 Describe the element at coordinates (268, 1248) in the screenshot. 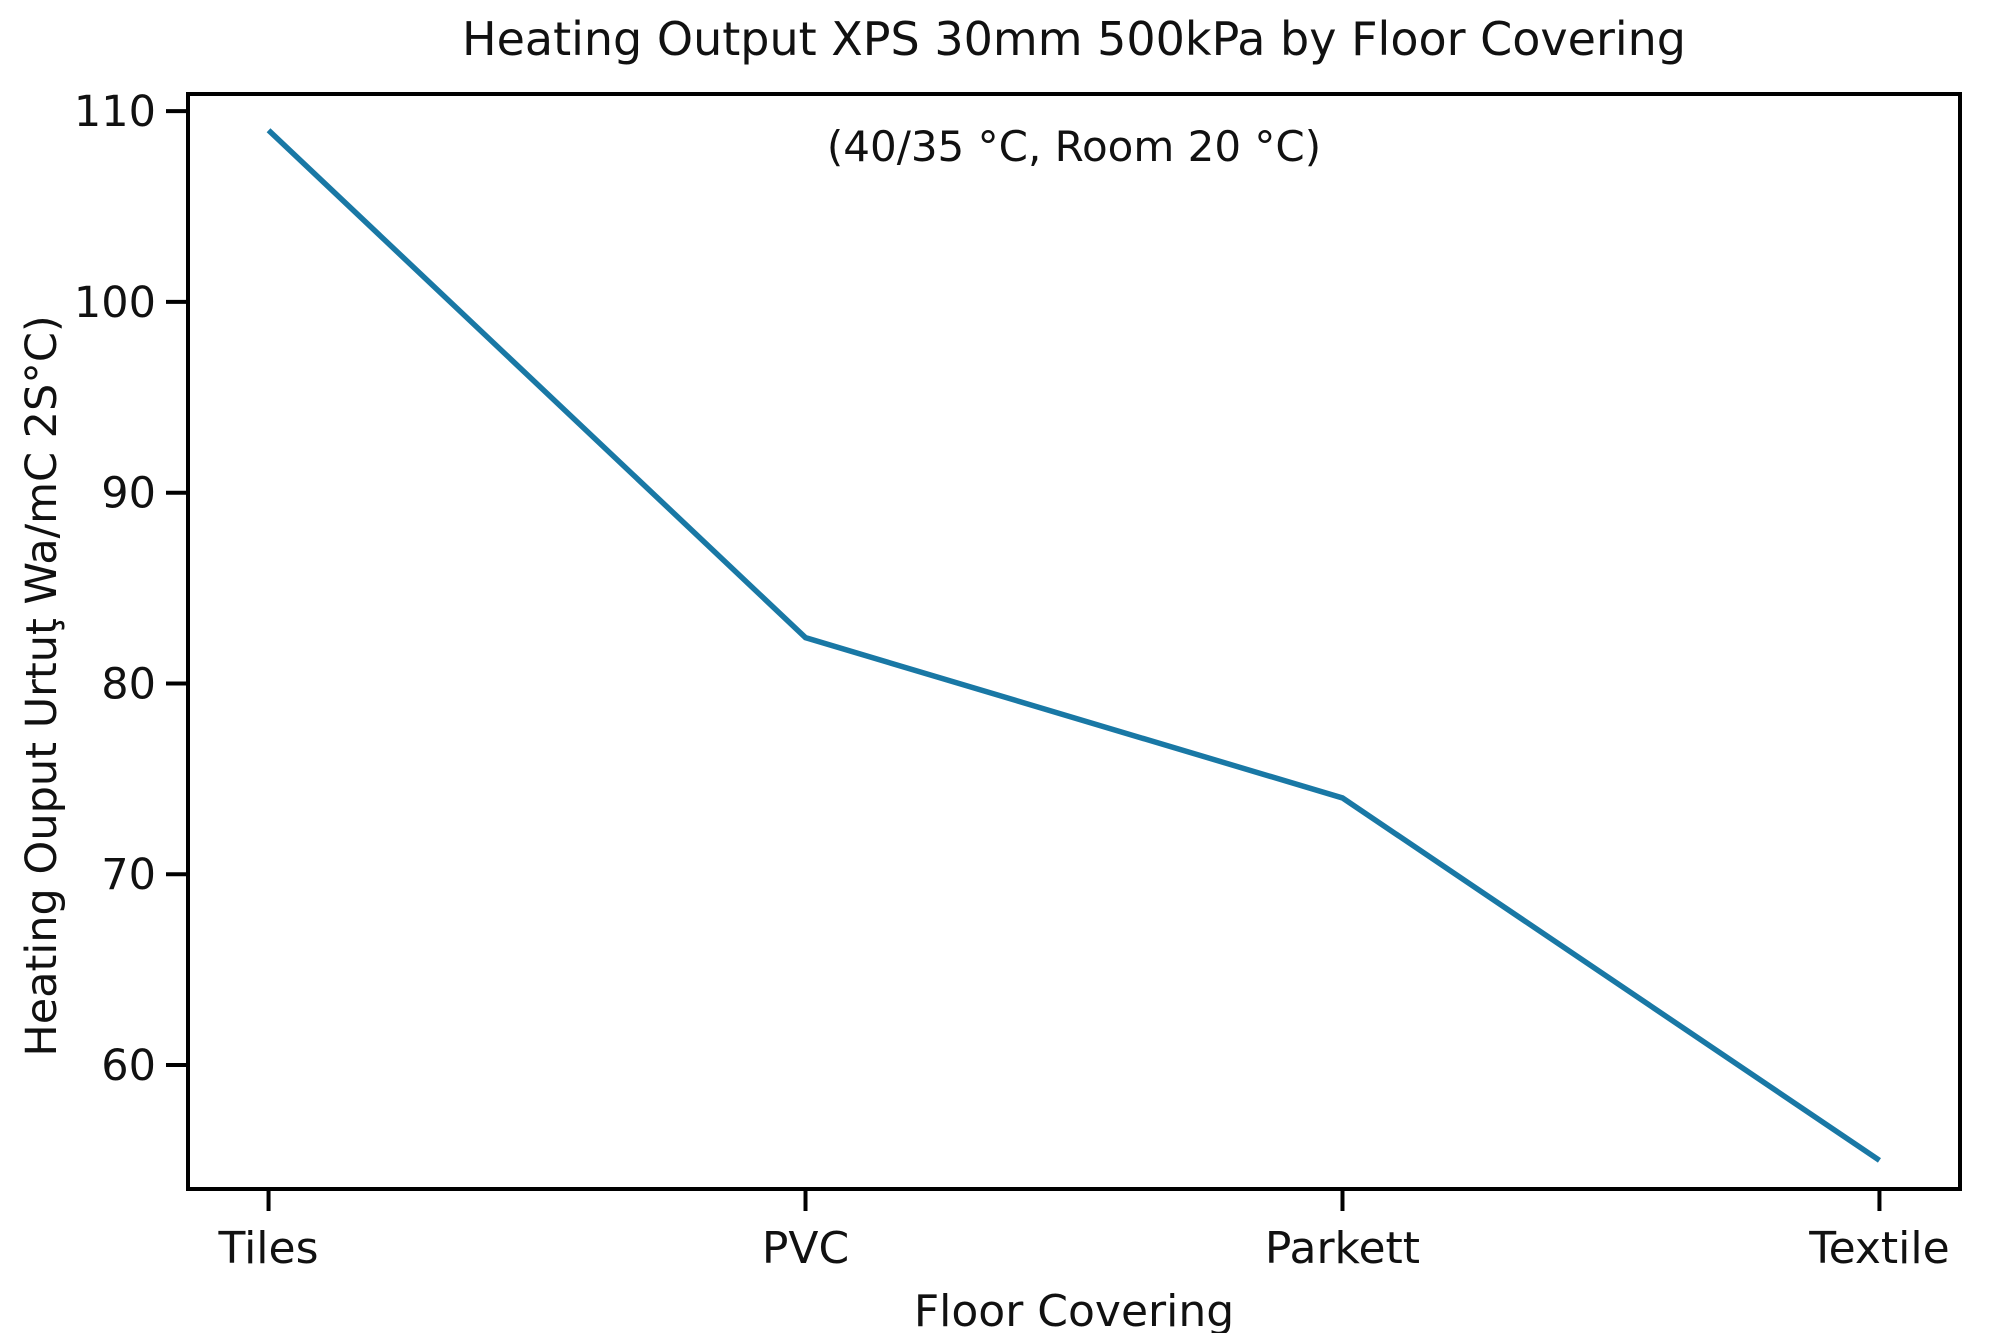

I see `x-tick-label: Tiles` at that location.